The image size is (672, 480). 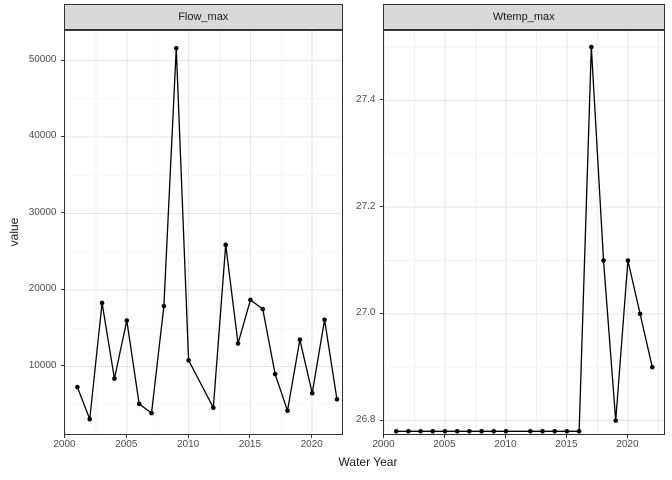 I want to click on facet-strip-flow-max: Flow_max, so click(x=203, y=17).